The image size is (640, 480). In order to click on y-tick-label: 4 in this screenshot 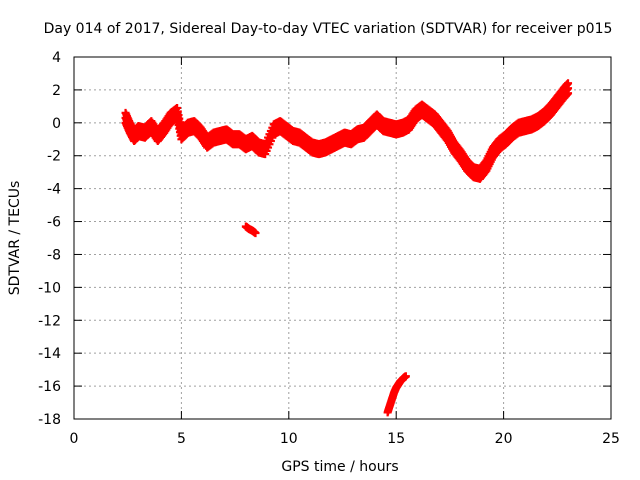, I will do `click(56, 58)`.